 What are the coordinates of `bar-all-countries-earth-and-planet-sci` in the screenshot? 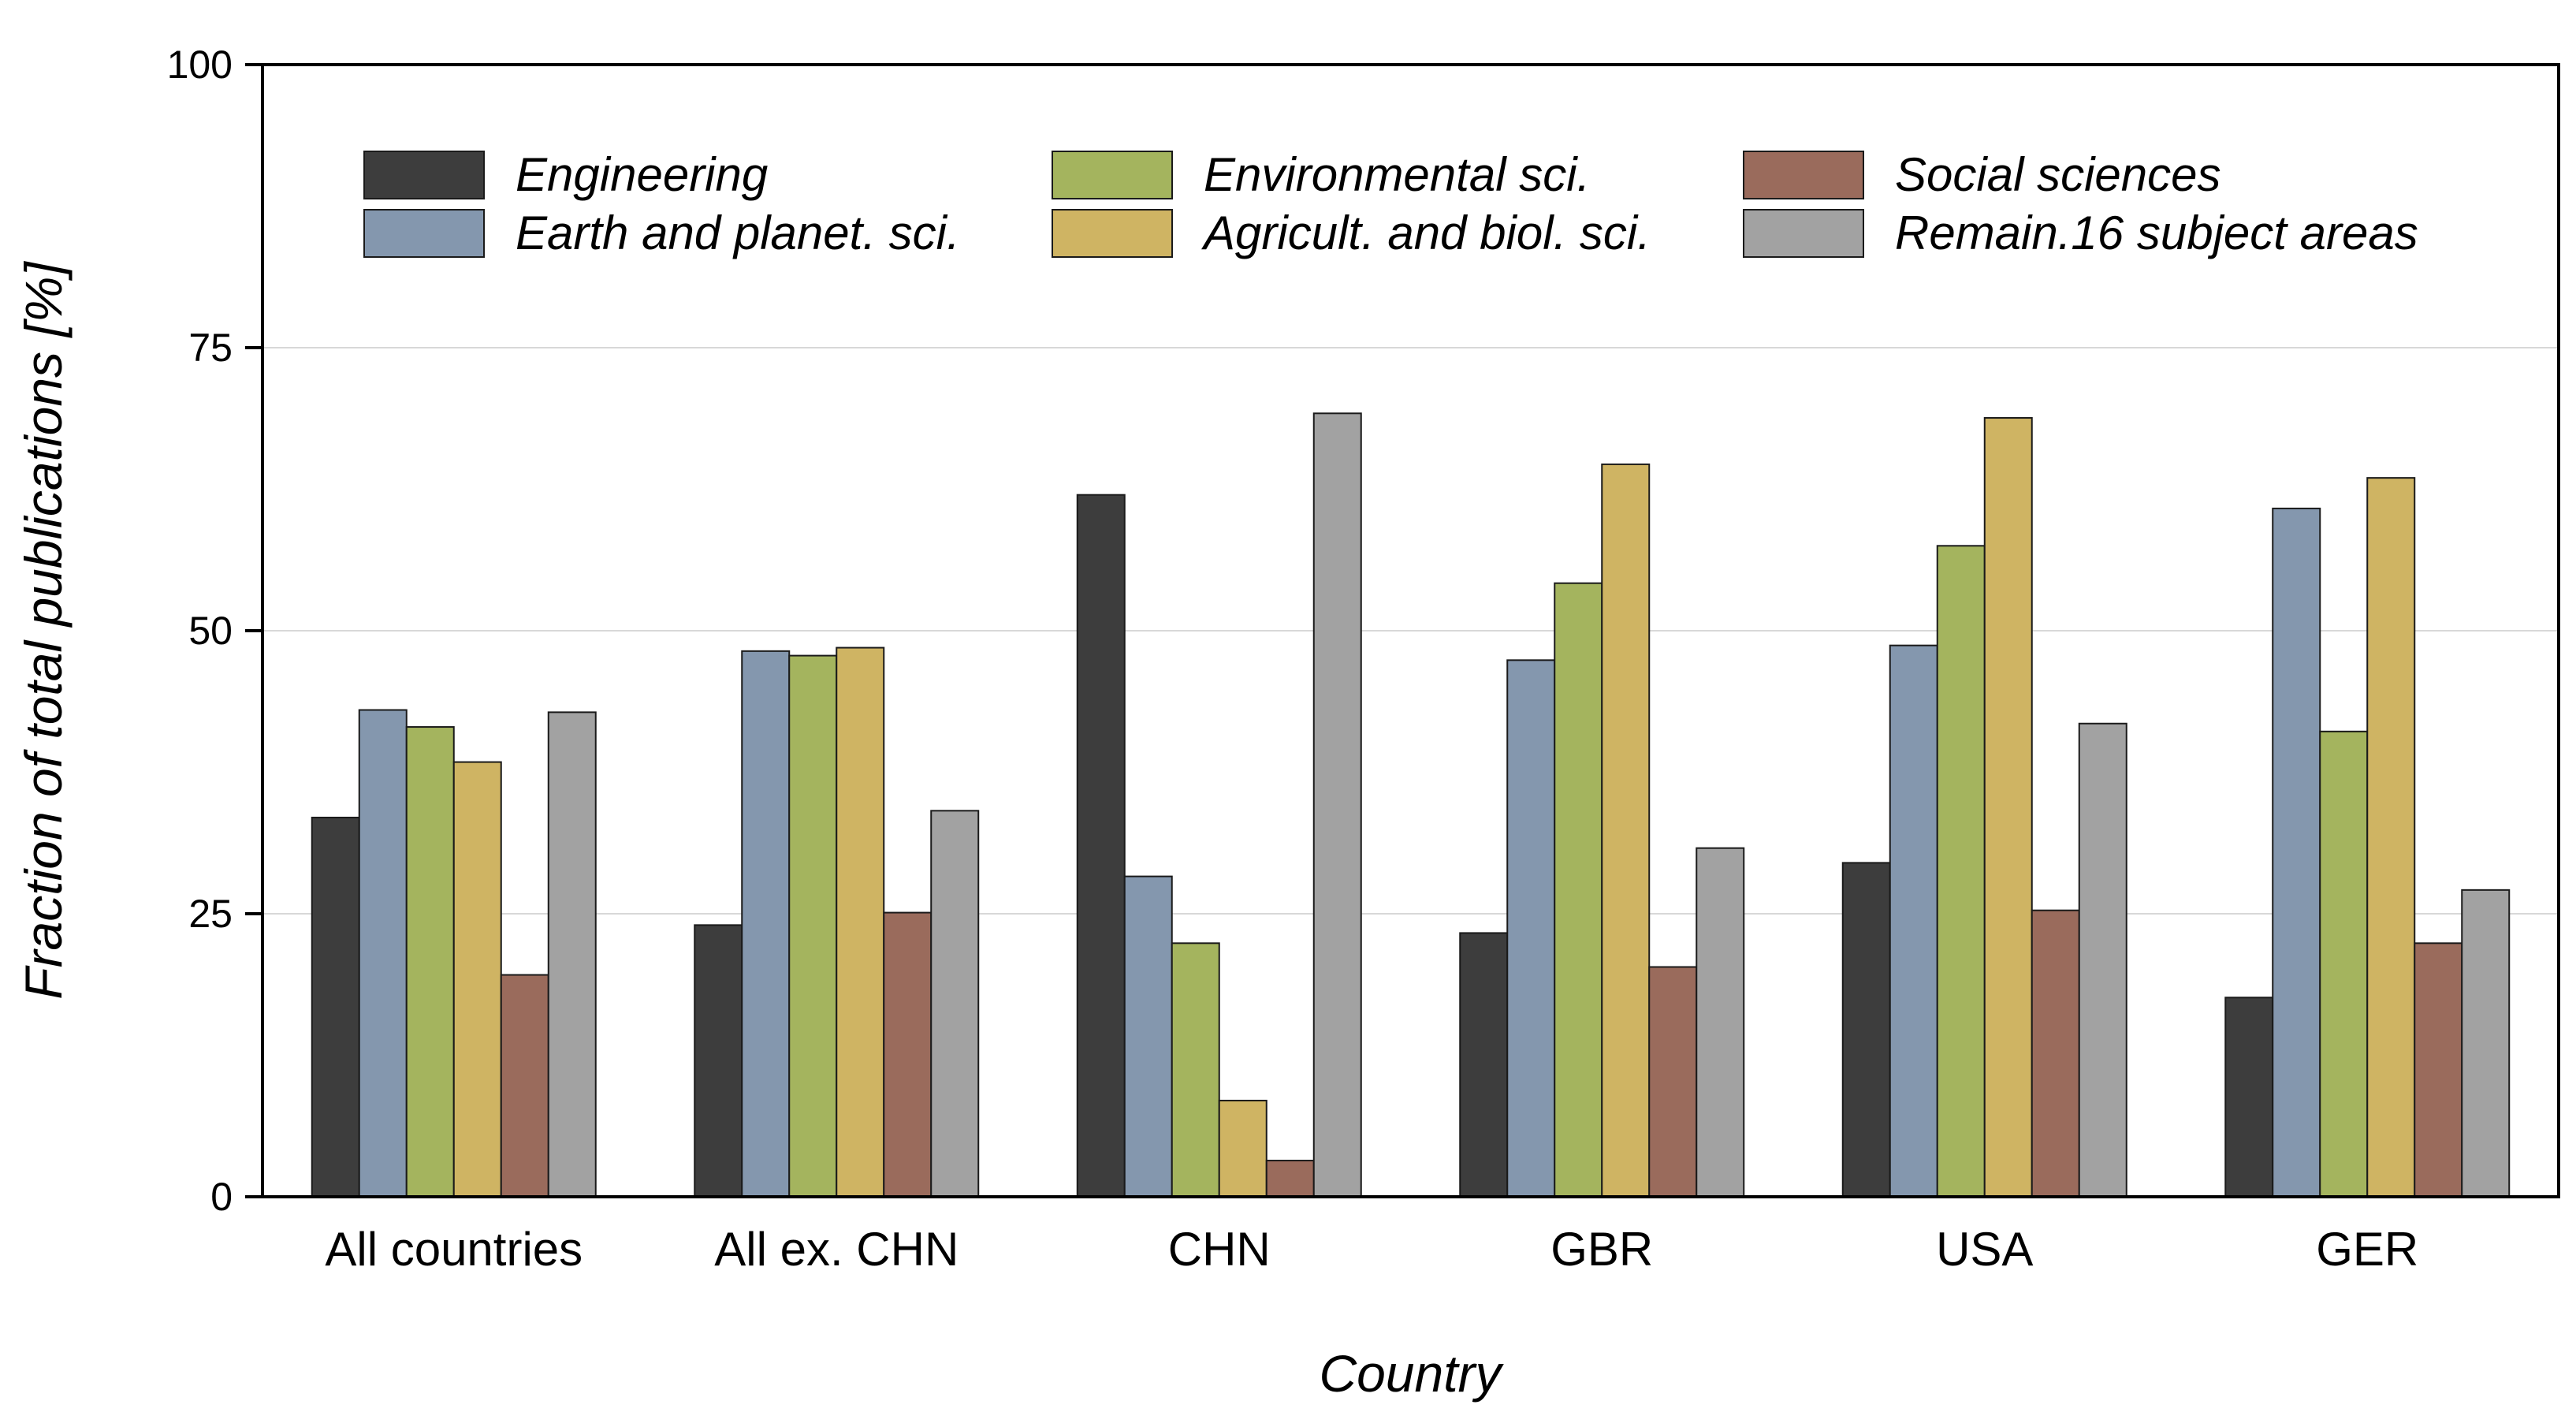 It's located at (383, 953).